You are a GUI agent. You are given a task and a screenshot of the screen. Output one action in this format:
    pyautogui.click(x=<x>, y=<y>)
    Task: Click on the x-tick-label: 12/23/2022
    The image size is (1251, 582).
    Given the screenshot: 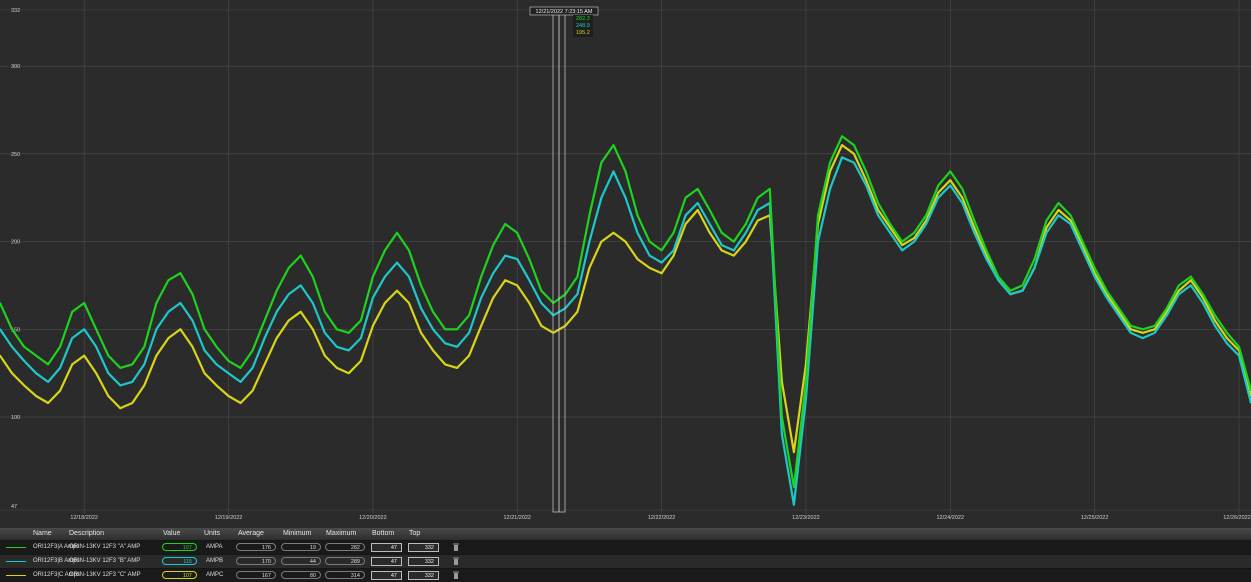 What is the action you would take?
    pyautogui.click(x=806, y=518)
    